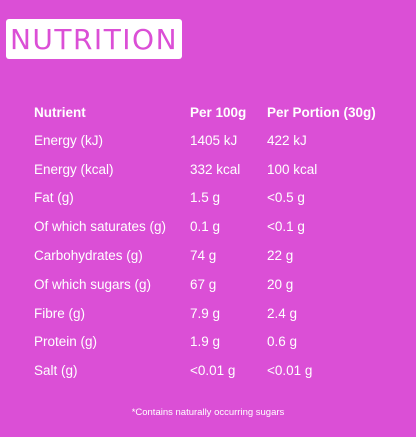 The width and height of the screenshot is (416, 437). What do you see at coordinates (280, 284) in the screenshot?
I see `per-portion-cell: 20 g` at bounding box center [280, 284].